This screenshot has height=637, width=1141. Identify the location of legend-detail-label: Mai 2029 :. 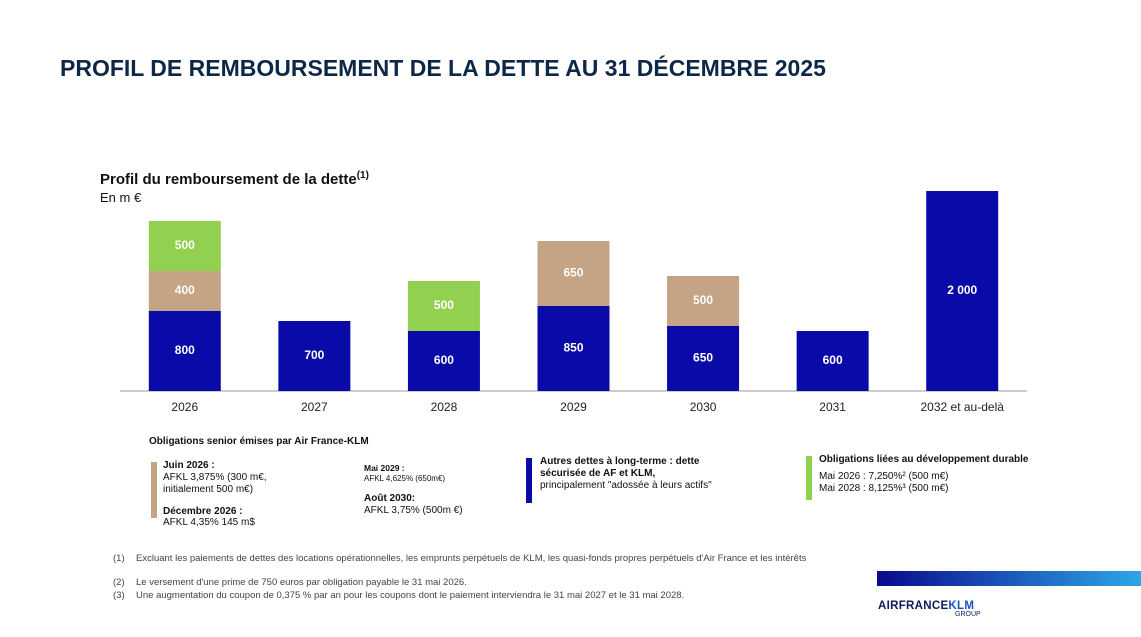
(384, 468).